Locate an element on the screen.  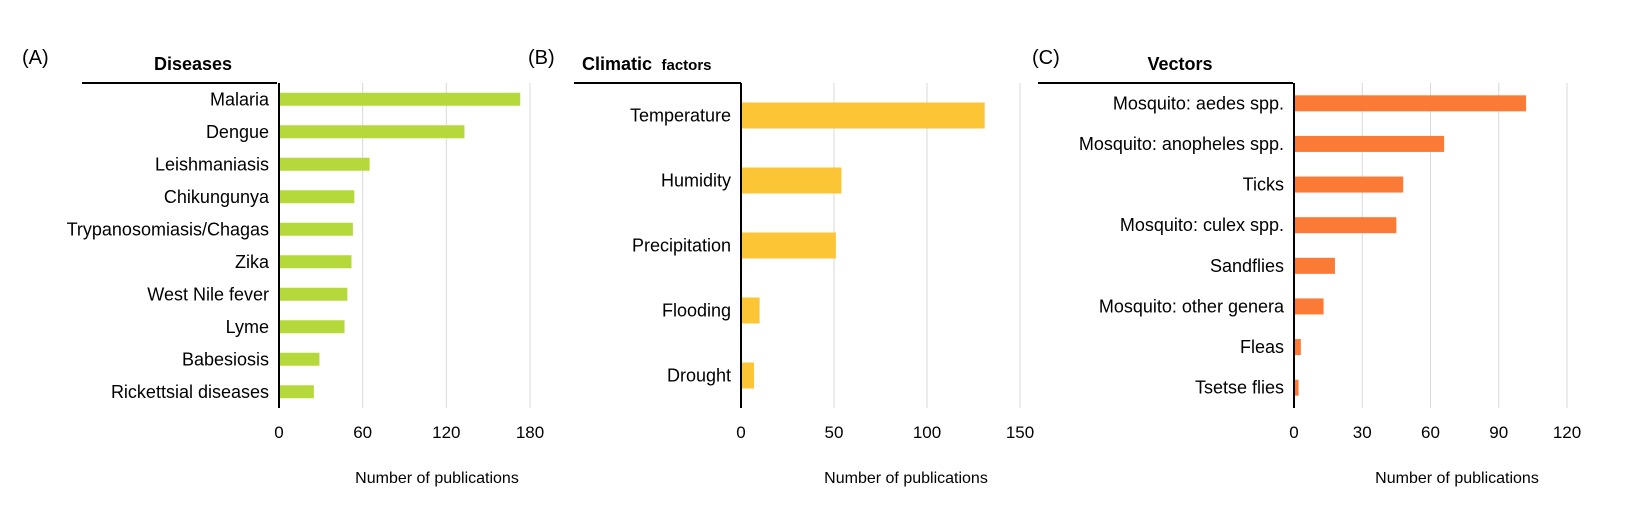
panel-a-category-label: Chikungunya is located at coordinates (217, 197).